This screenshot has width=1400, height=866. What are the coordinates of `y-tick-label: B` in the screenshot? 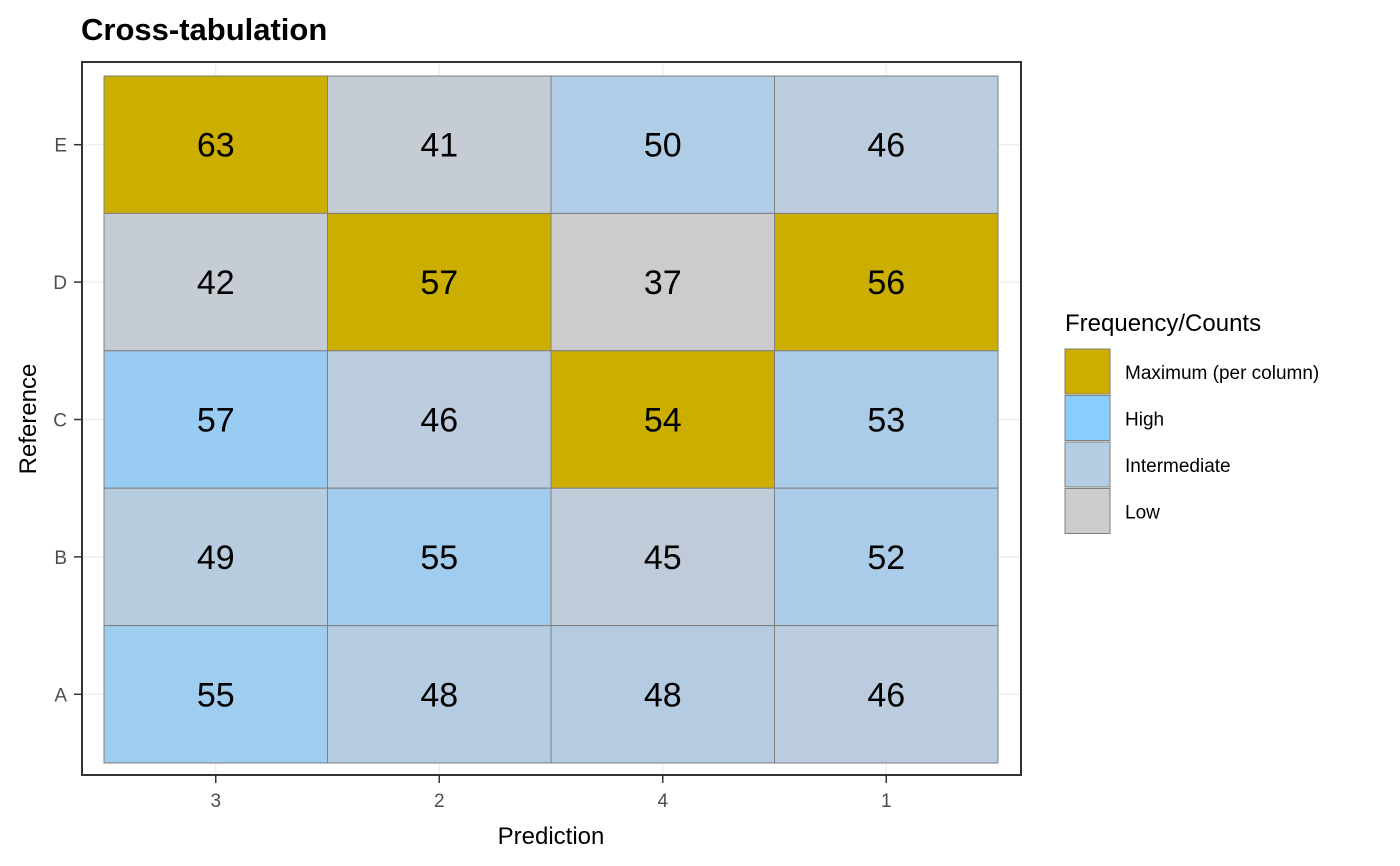 It's located at (60, 558).